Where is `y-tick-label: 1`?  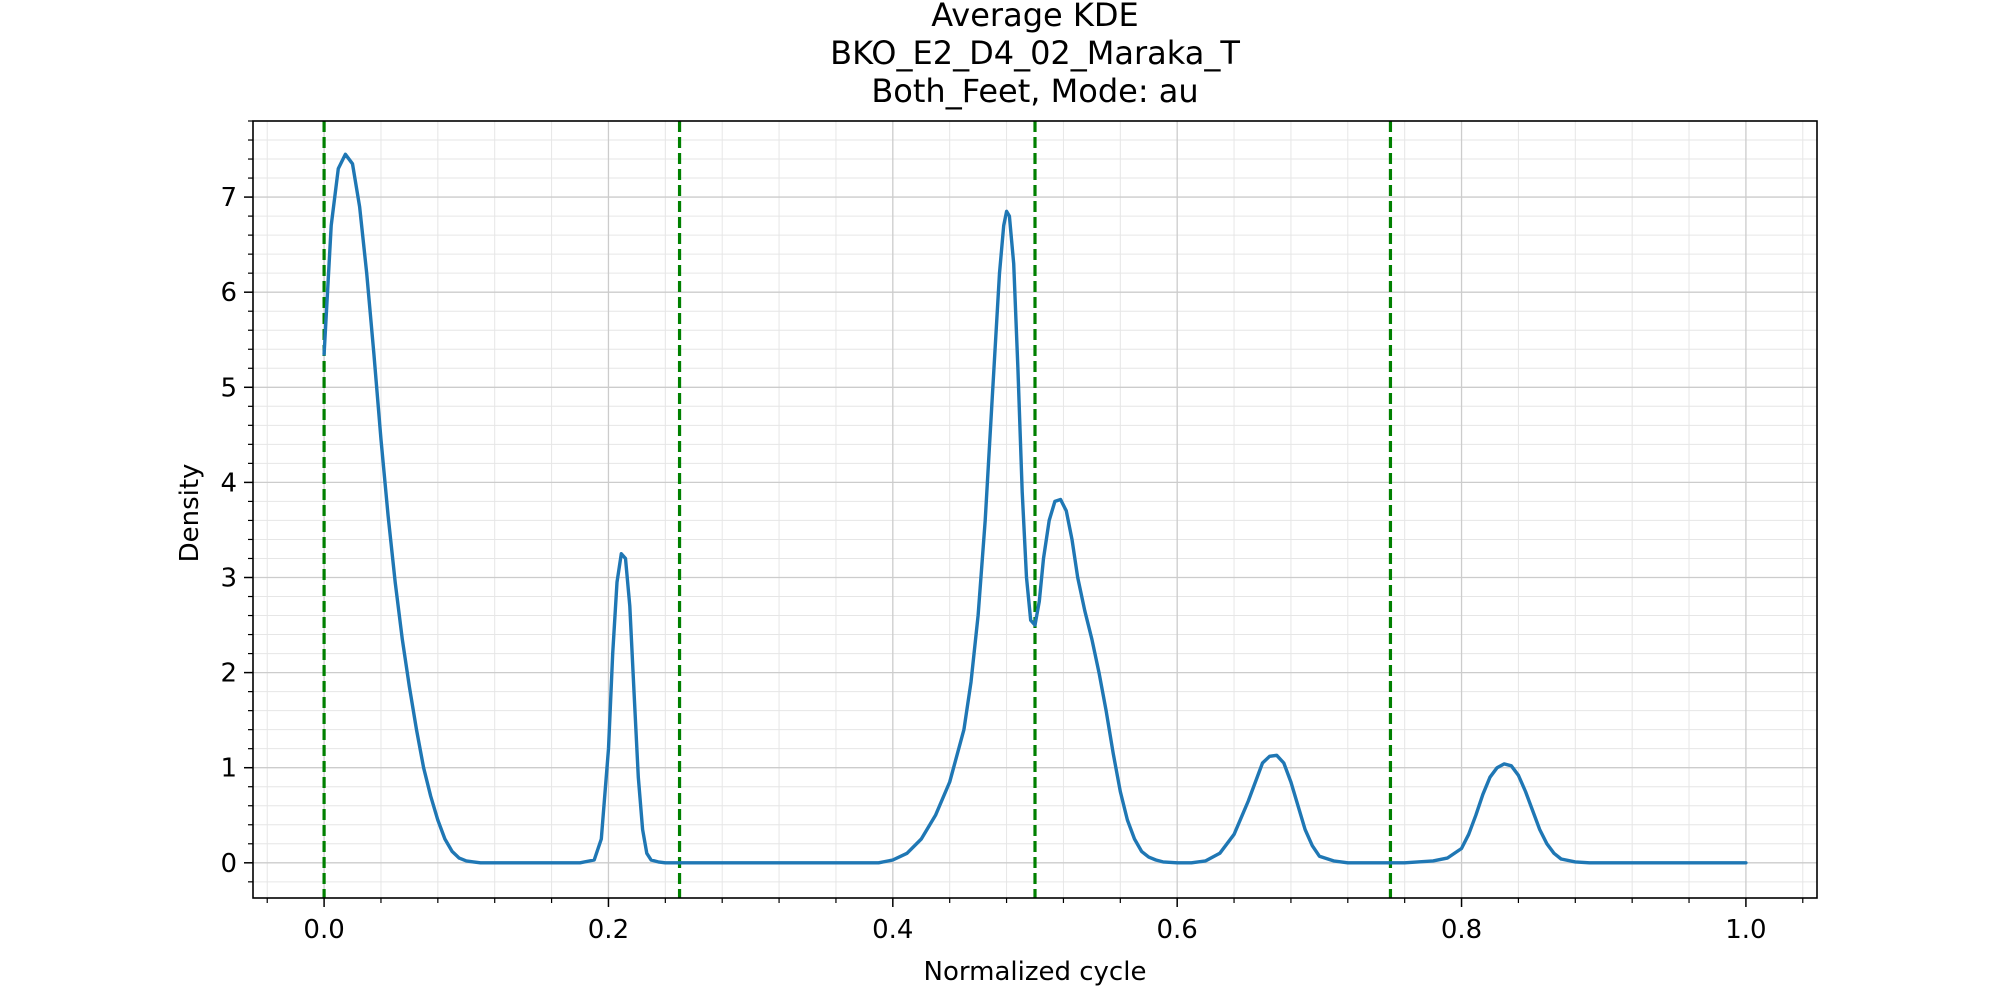
y-tick-label: 1 is located at coordinates (228, 769).